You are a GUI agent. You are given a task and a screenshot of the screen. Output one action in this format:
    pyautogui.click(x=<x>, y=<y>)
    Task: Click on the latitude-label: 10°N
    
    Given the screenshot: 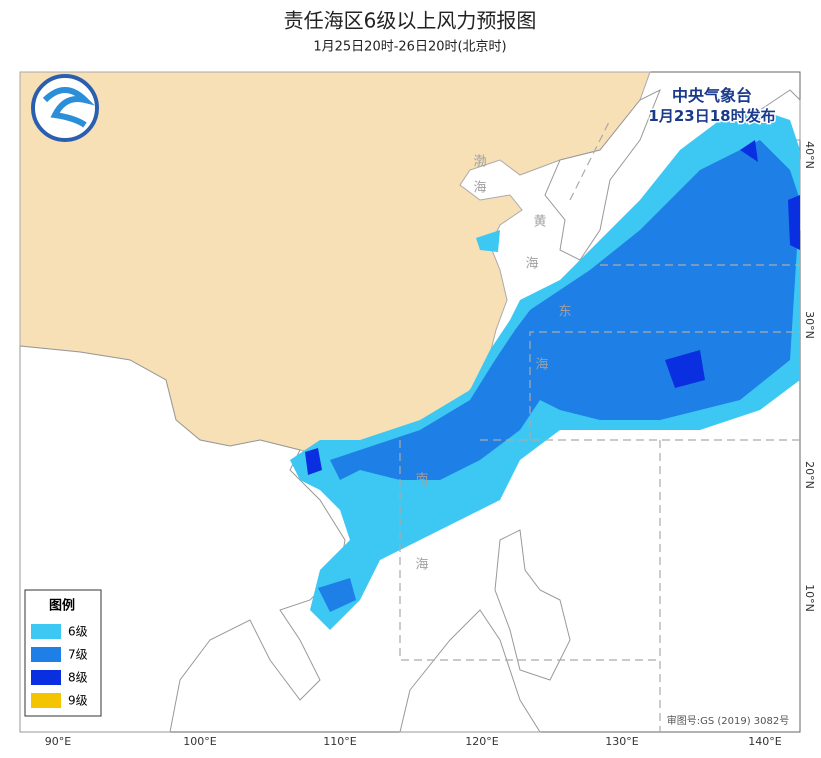 What is the action you would take?
    pyautogui.click(x=809, y=598)
    